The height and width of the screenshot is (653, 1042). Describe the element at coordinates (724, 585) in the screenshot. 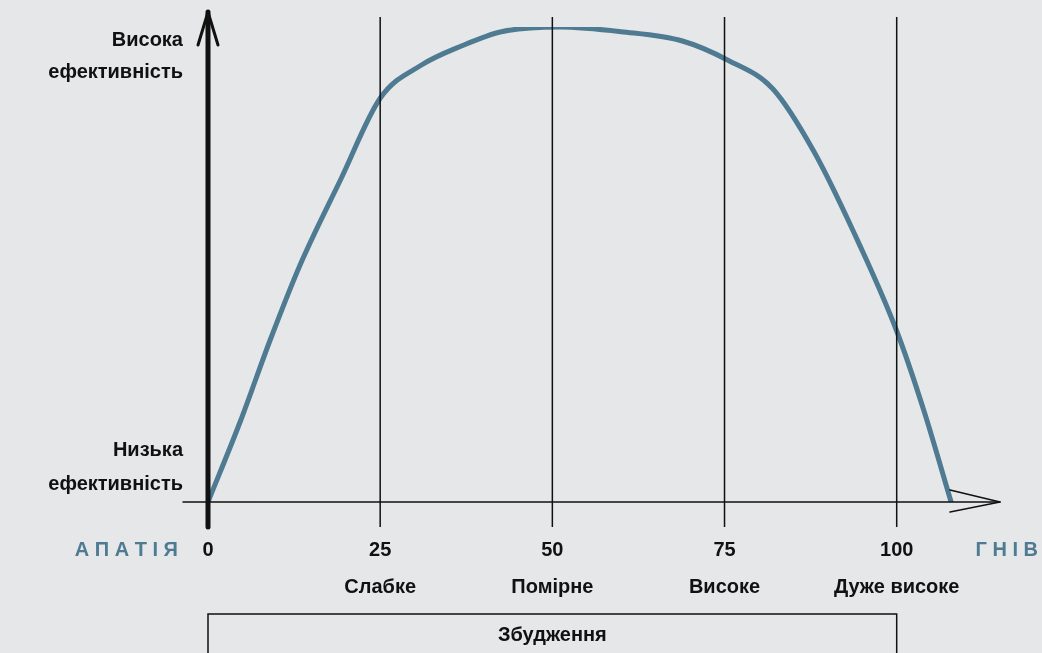

I see `ref-line-label: Високе` at that location.